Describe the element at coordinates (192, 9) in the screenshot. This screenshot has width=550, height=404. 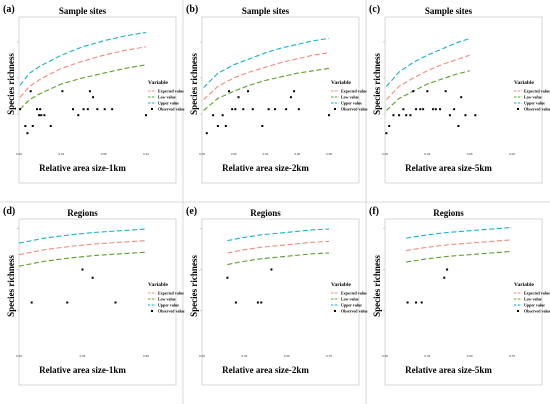
I see `panel-label: (b)` at that location.